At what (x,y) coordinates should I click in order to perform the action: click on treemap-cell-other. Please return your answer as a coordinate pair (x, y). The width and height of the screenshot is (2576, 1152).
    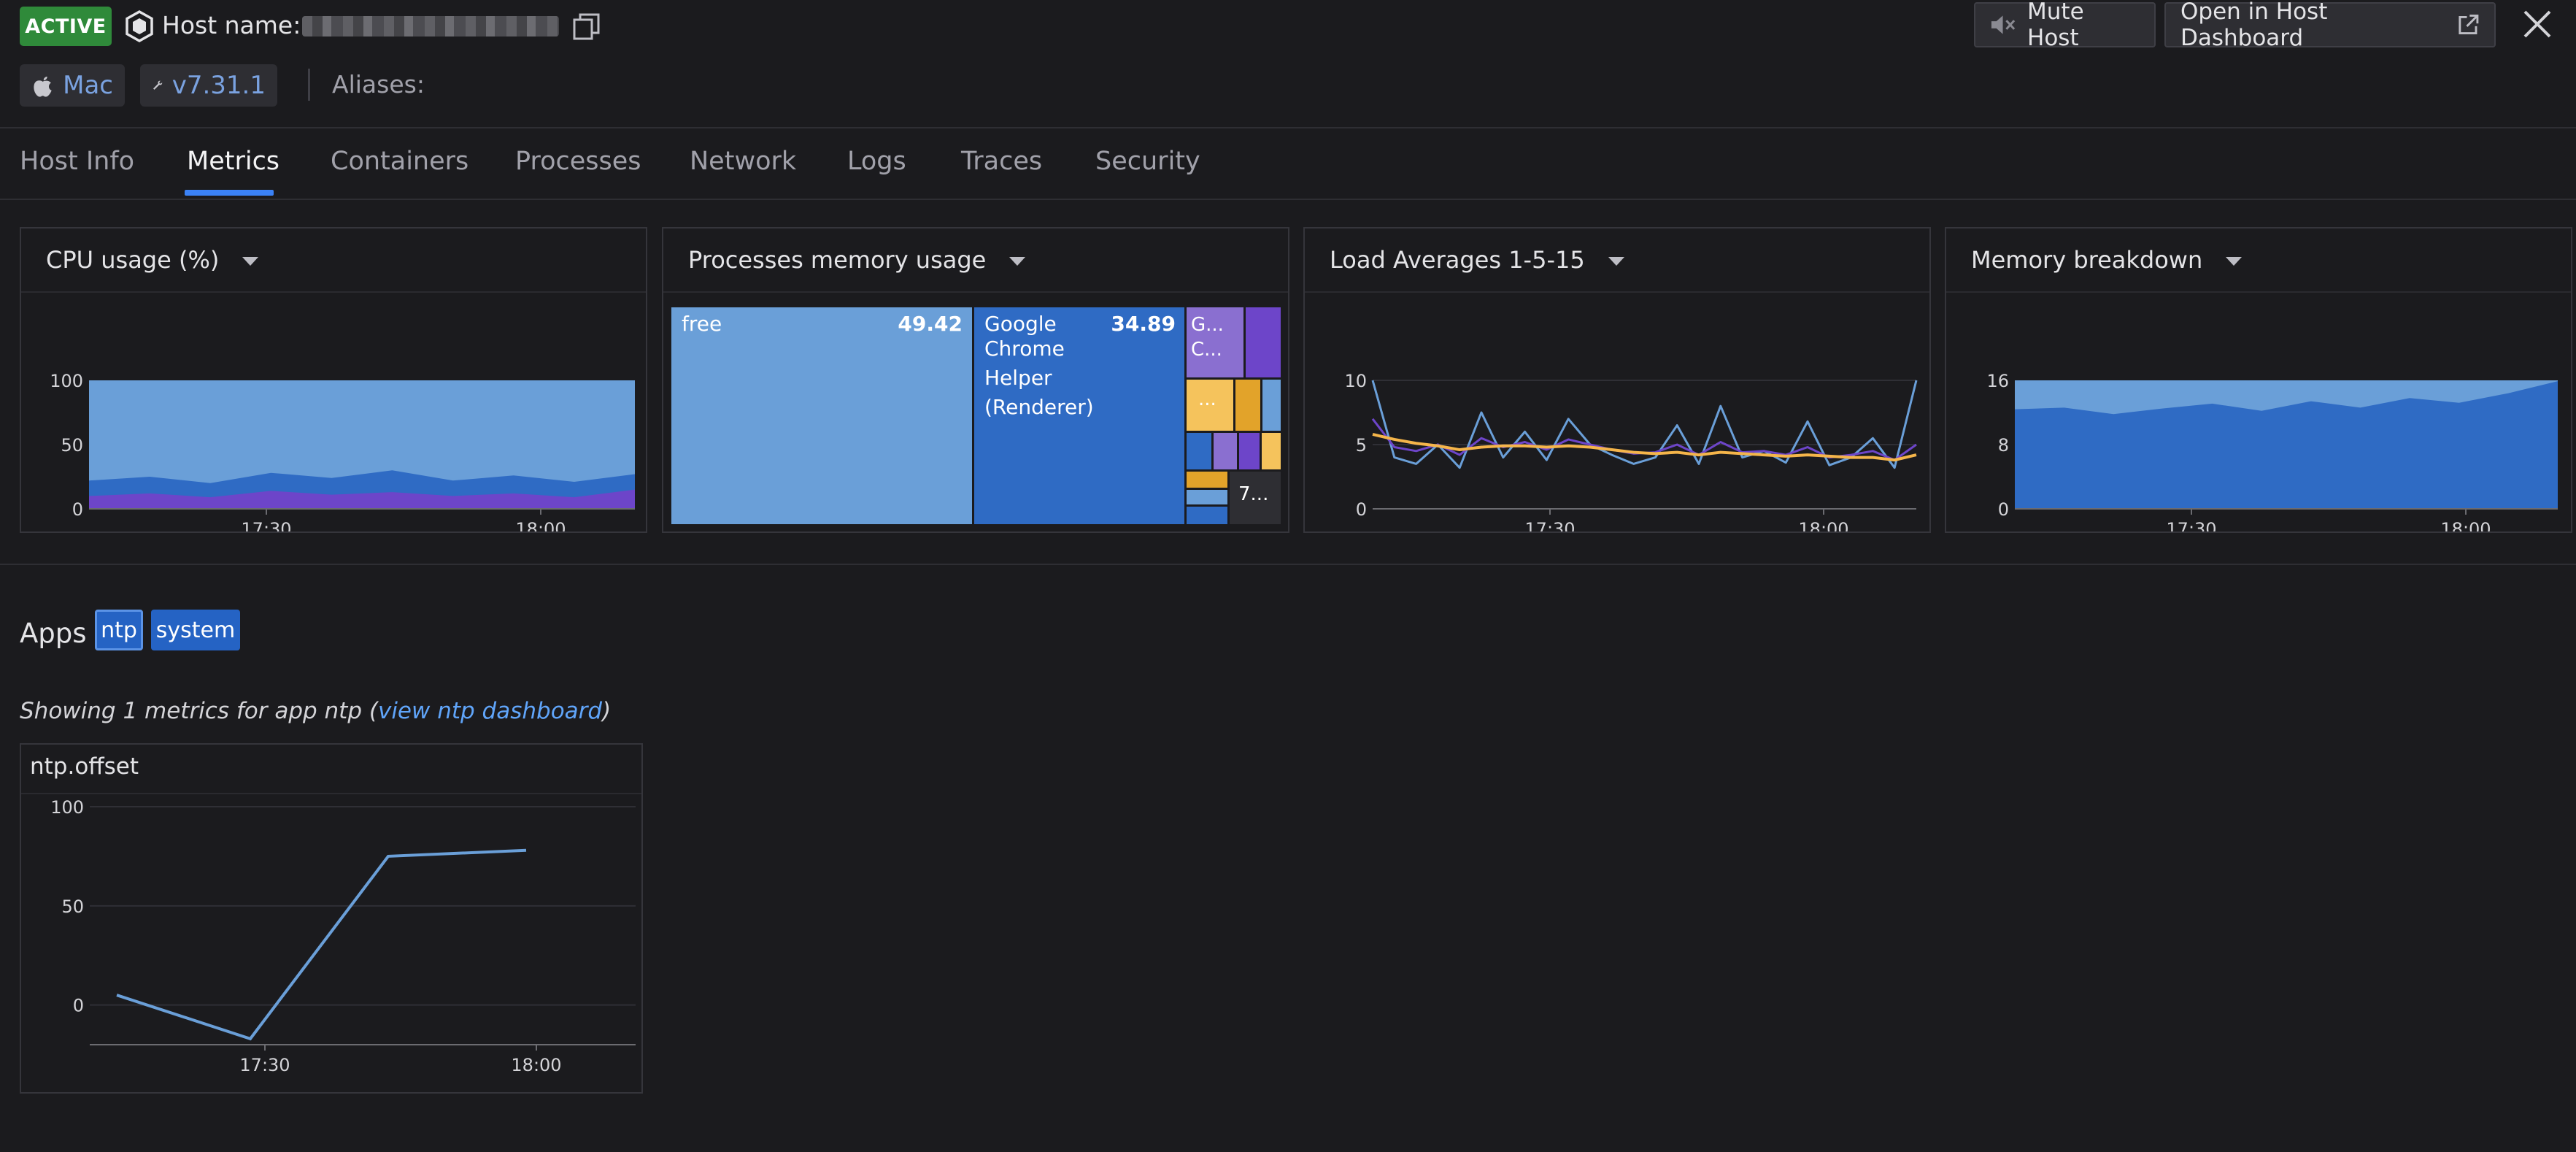
    Looking at the image, I should click on (1255, 498).